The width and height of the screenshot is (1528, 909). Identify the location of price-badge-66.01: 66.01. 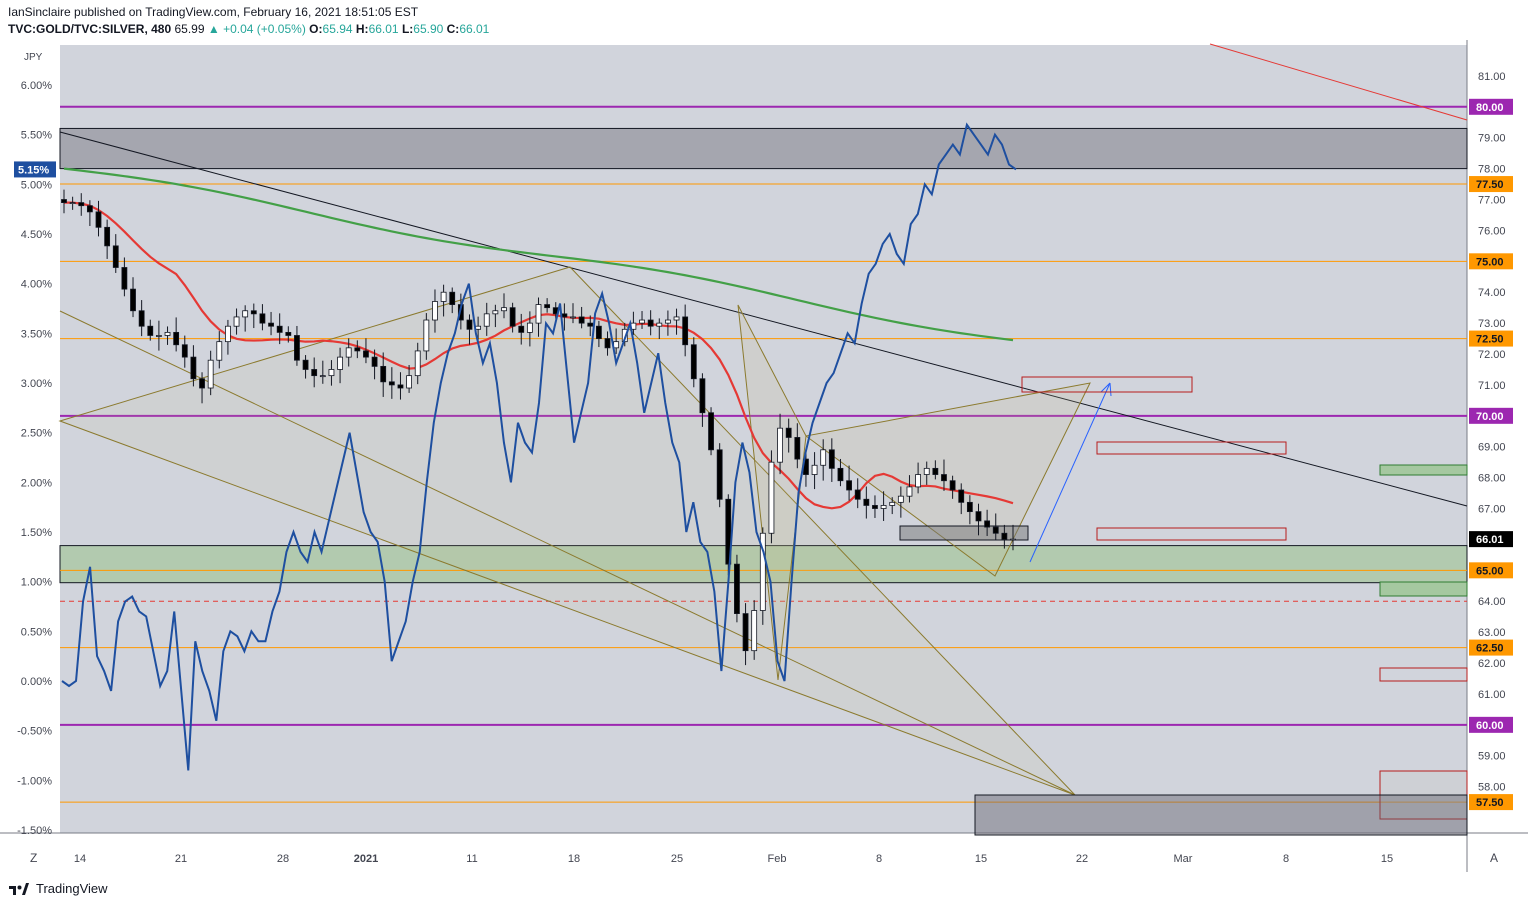
(1491, 539).